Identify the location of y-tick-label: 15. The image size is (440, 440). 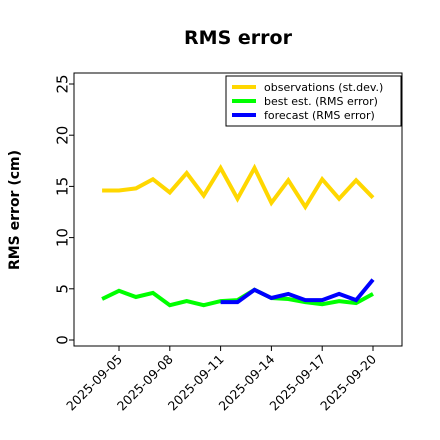
(62, 186).